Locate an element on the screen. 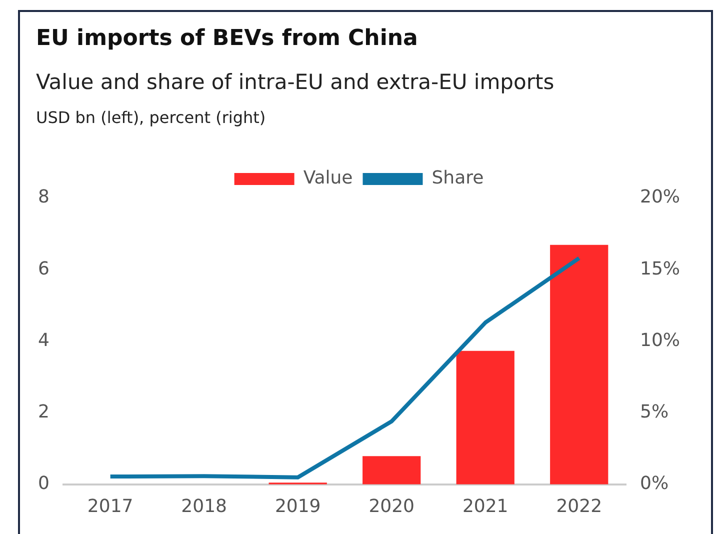 This screenshot has height=534, width=715. y-tick-label: 4 is located at coordinates (44, 340).